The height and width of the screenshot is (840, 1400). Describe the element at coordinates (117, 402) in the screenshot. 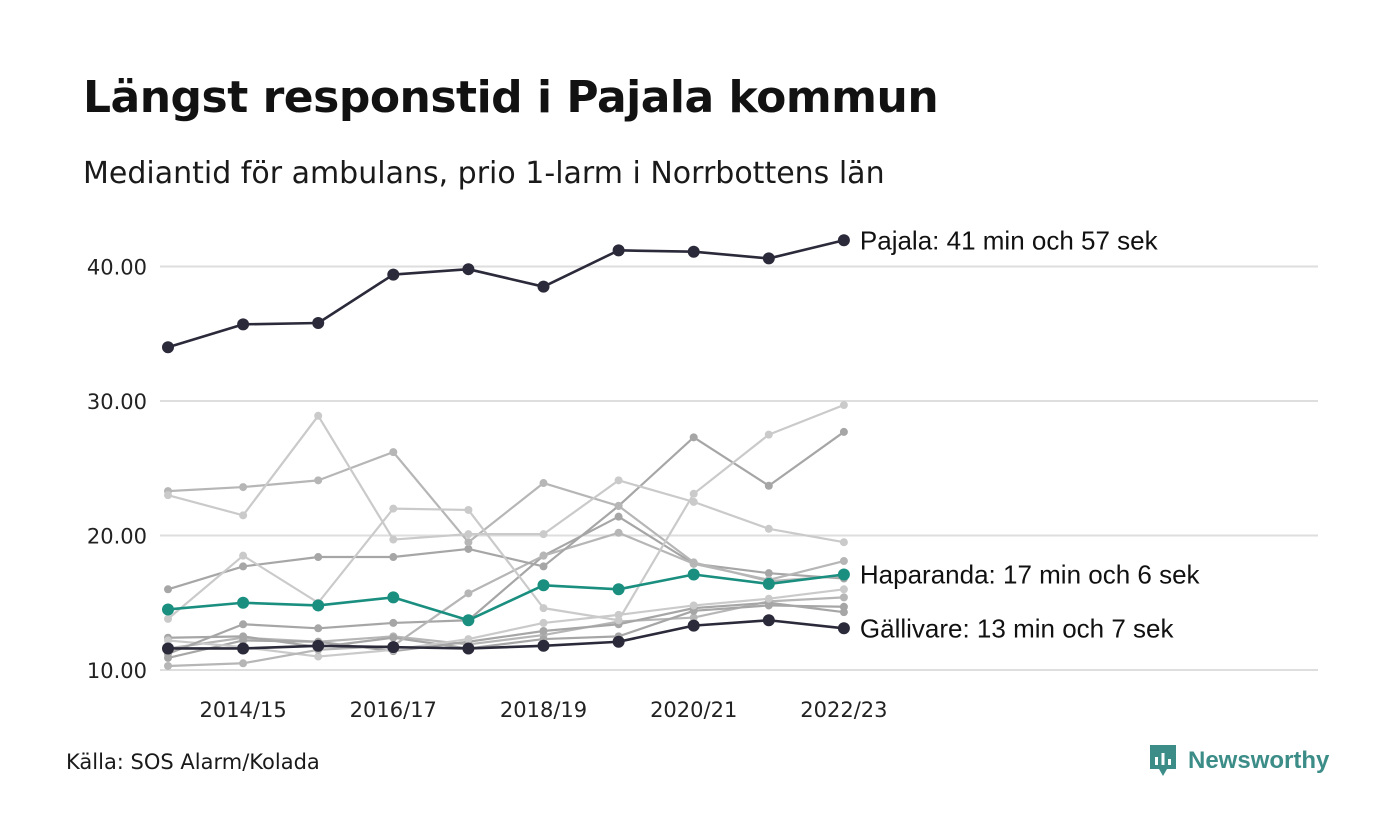

I see `y-tick-label: 30.00` at that location.